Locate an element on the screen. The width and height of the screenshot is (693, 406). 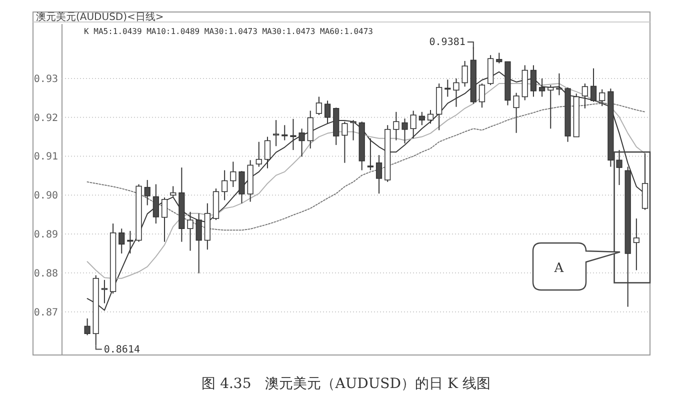
y-tick-label: 0.90 is located at coordinates (46, 196).